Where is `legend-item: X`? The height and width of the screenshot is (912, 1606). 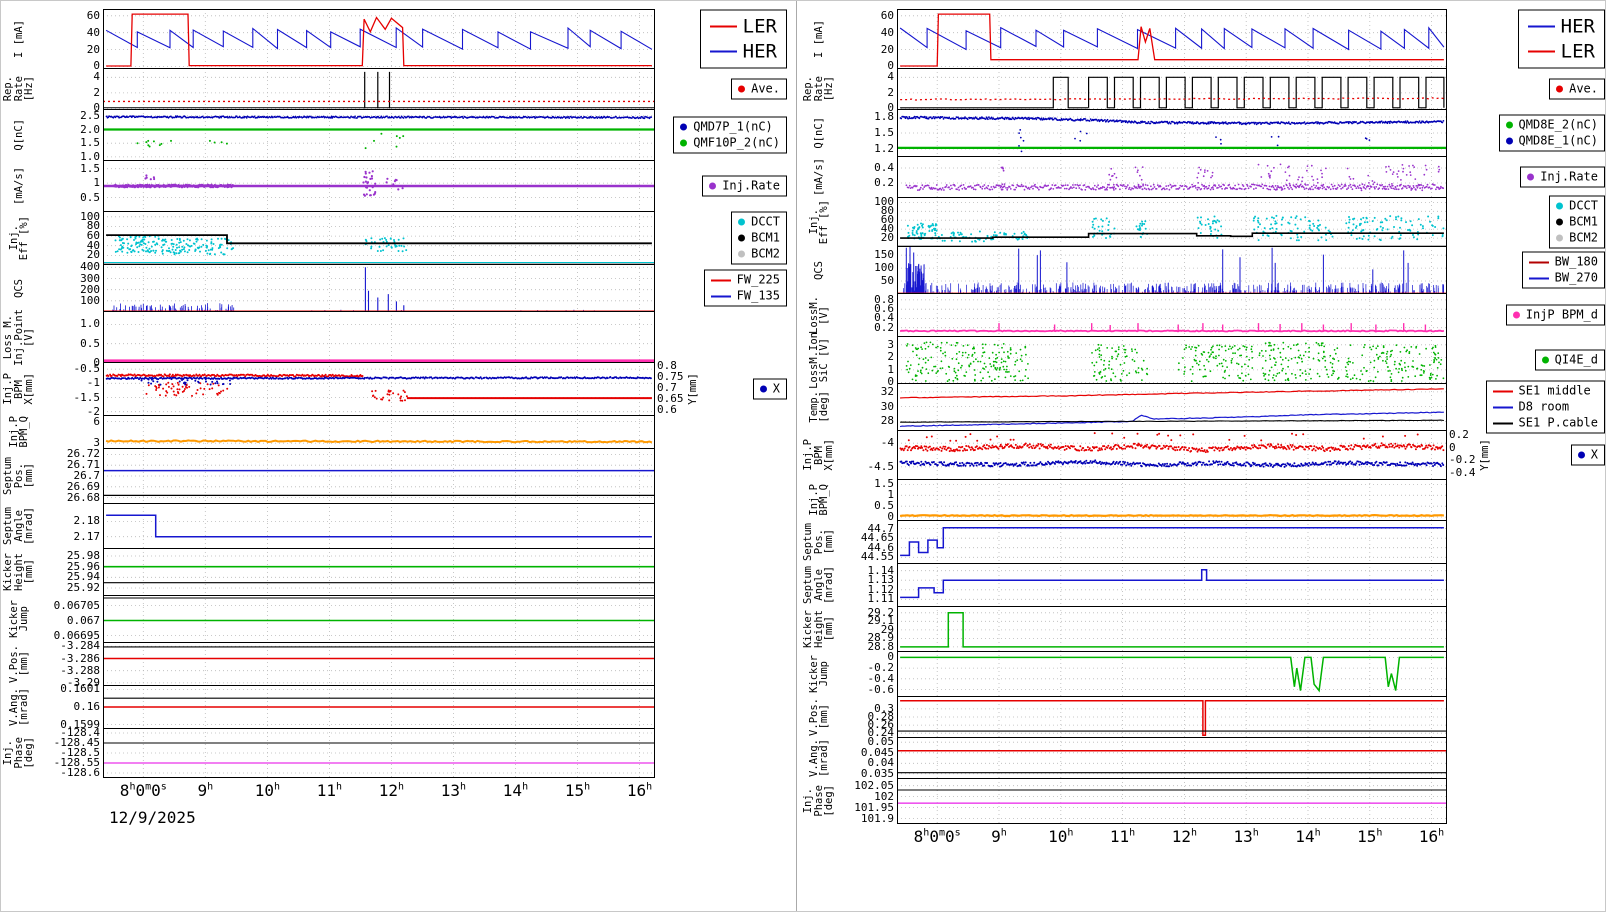 legend-item: X is located at coordinates (1587, 455).